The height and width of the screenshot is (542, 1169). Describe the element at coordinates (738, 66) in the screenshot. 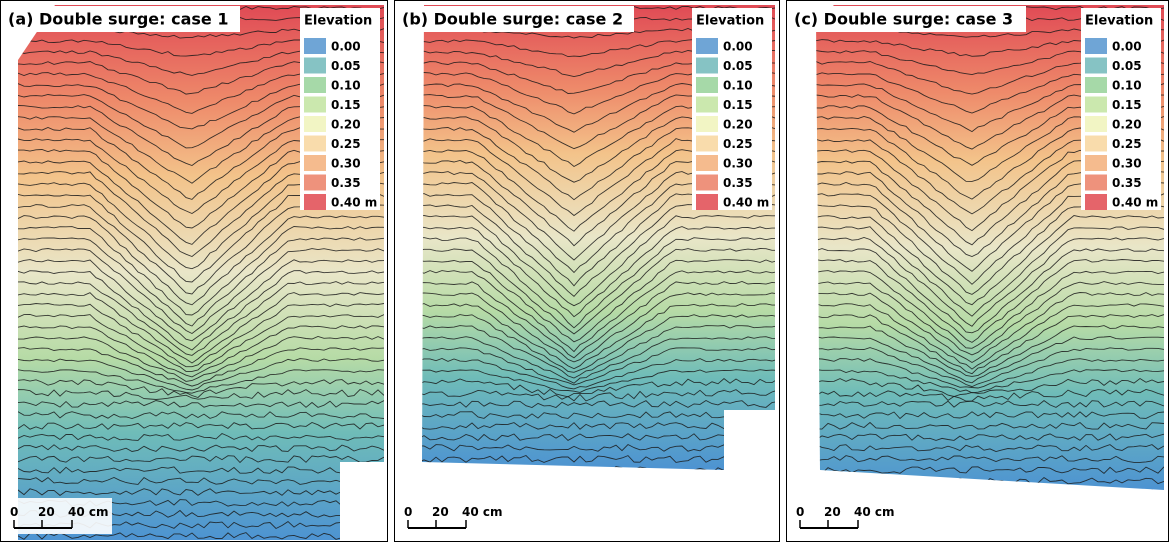

I see `legend-label: 0.05` at that location.